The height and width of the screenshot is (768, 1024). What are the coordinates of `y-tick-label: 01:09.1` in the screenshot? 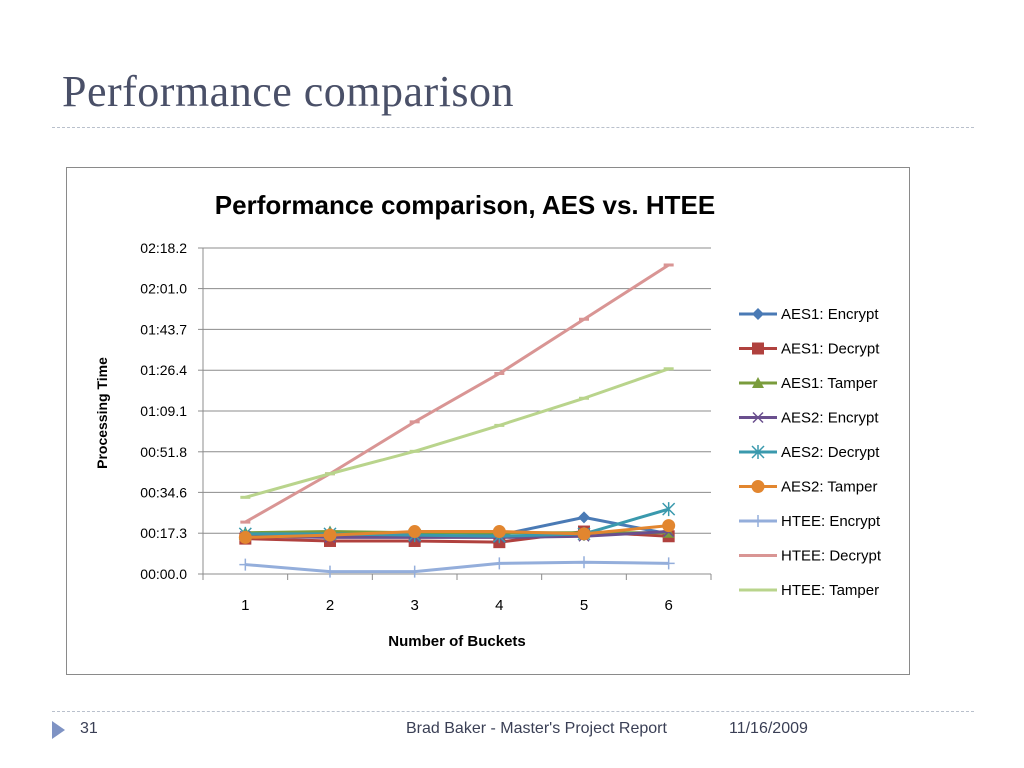 It's located at (163, 411).